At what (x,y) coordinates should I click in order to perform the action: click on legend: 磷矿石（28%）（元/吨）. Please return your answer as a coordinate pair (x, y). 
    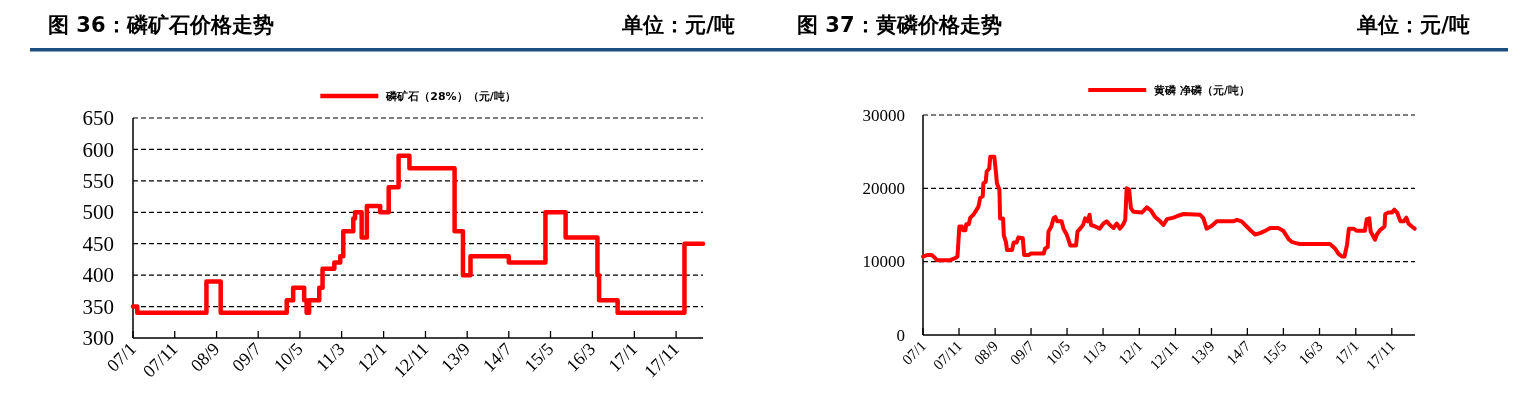
    Looking at the image, I should click on (418, 97).